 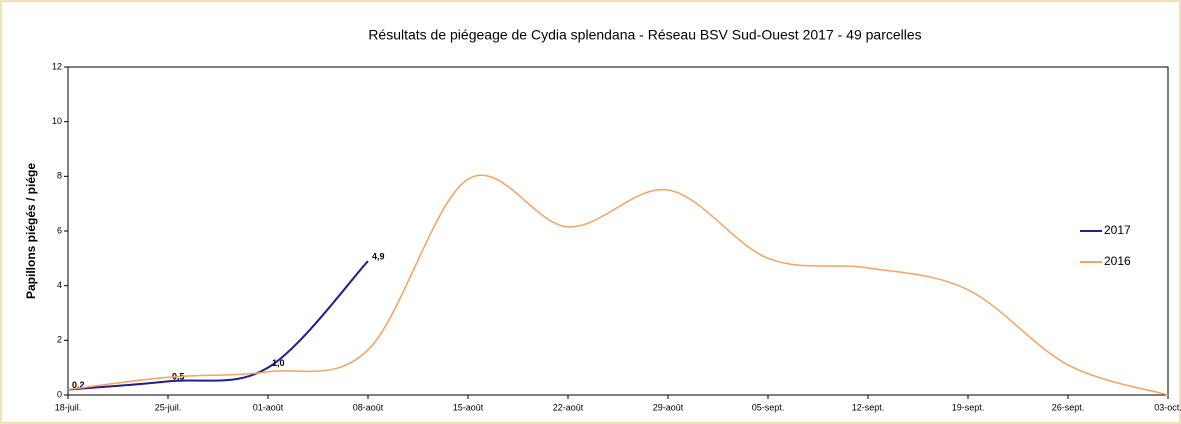 What do you see at coordinates (168, 407) in the screenshot?
I see `x-tick-label: 25-juil.` at bounding box center [168, 407].